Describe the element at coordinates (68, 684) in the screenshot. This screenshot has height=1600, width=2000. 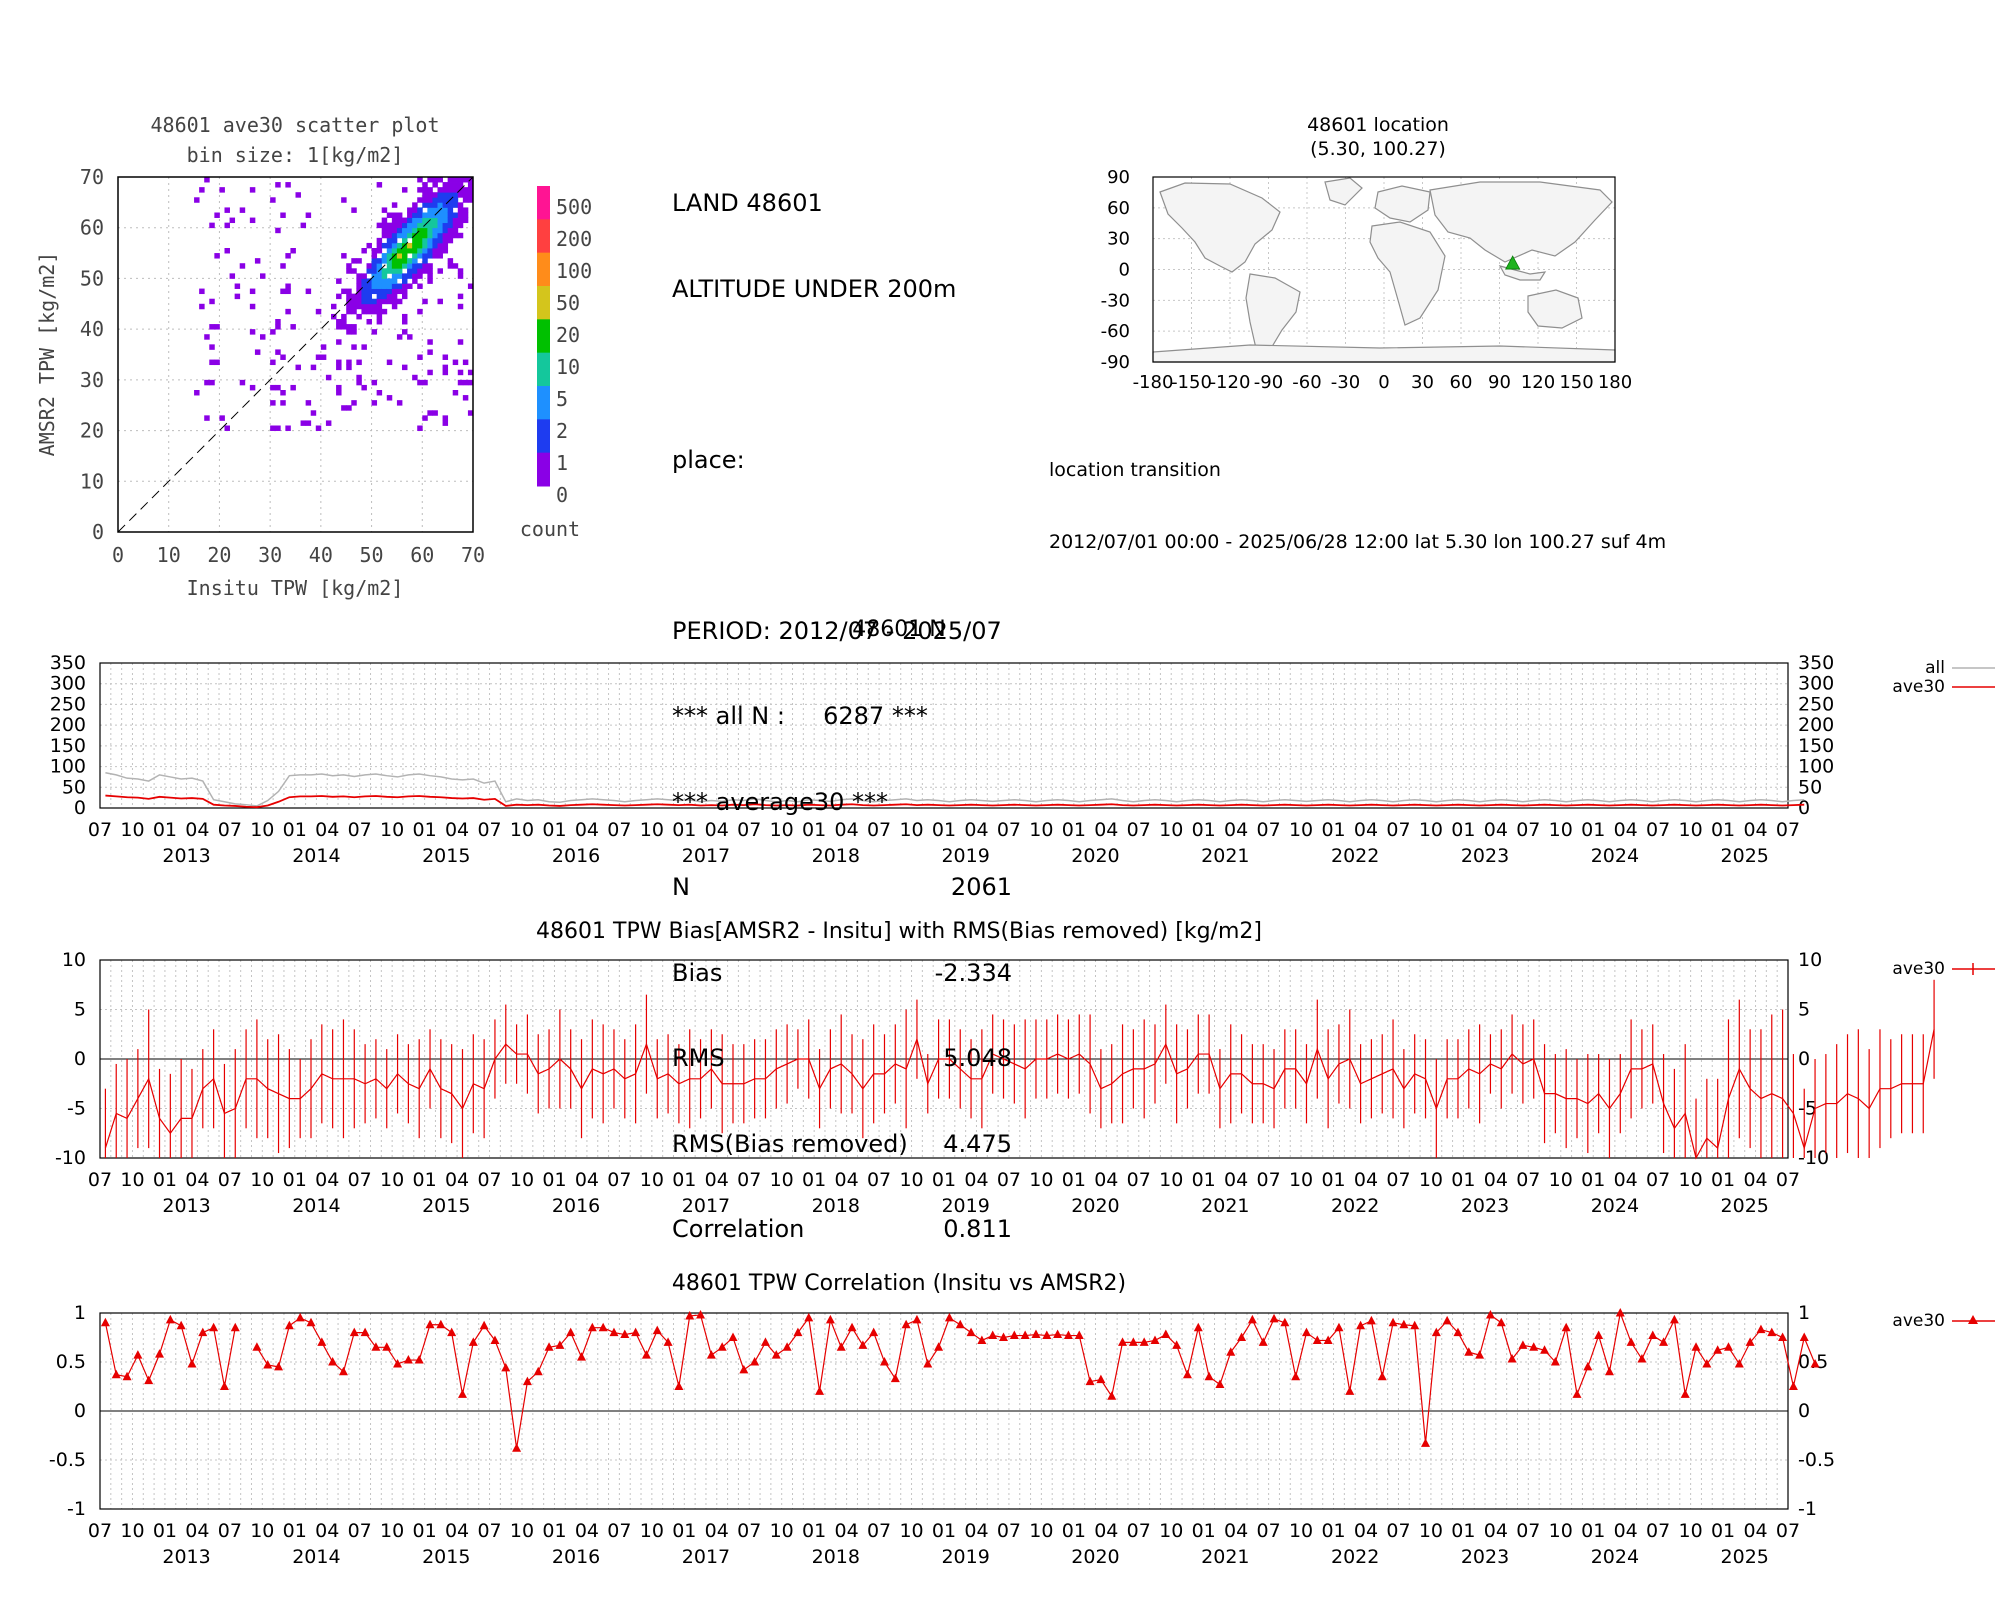
I see `chart-ytick-label-left: 300` at that location.